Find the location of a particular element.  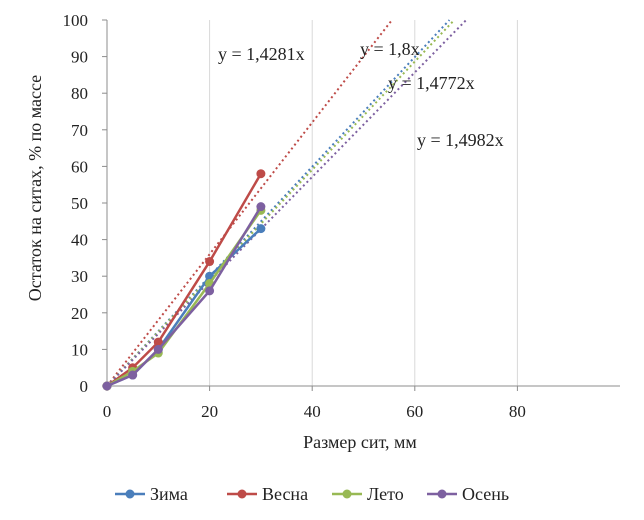

y-tick-label: 60 is located at coordinates (79, 166).